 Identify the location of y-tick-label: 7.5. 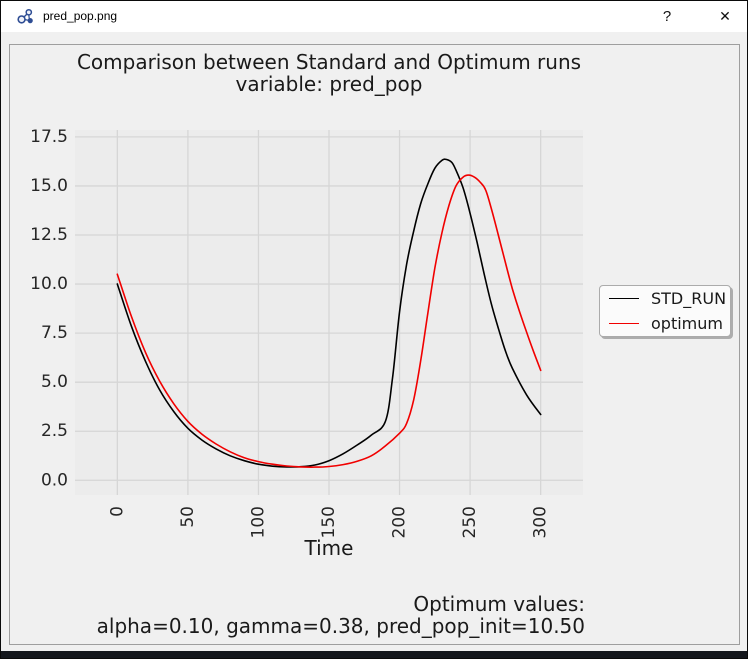
(54, 333).